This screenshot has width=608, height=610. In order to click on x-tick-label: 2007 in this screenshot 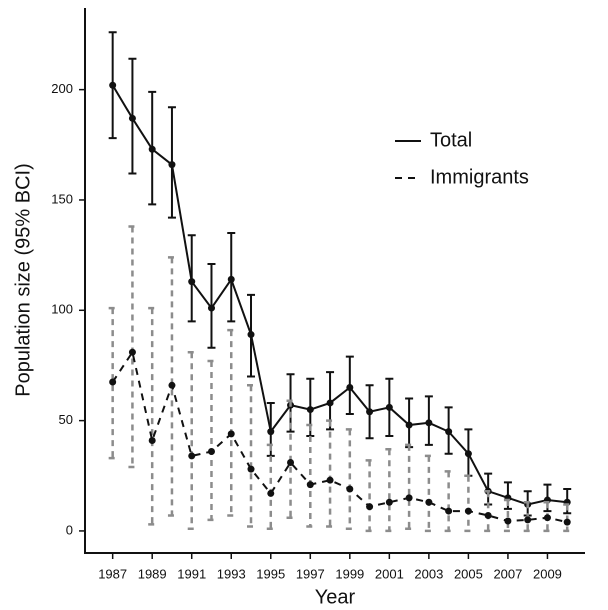, I will do `click(507, 573)`.